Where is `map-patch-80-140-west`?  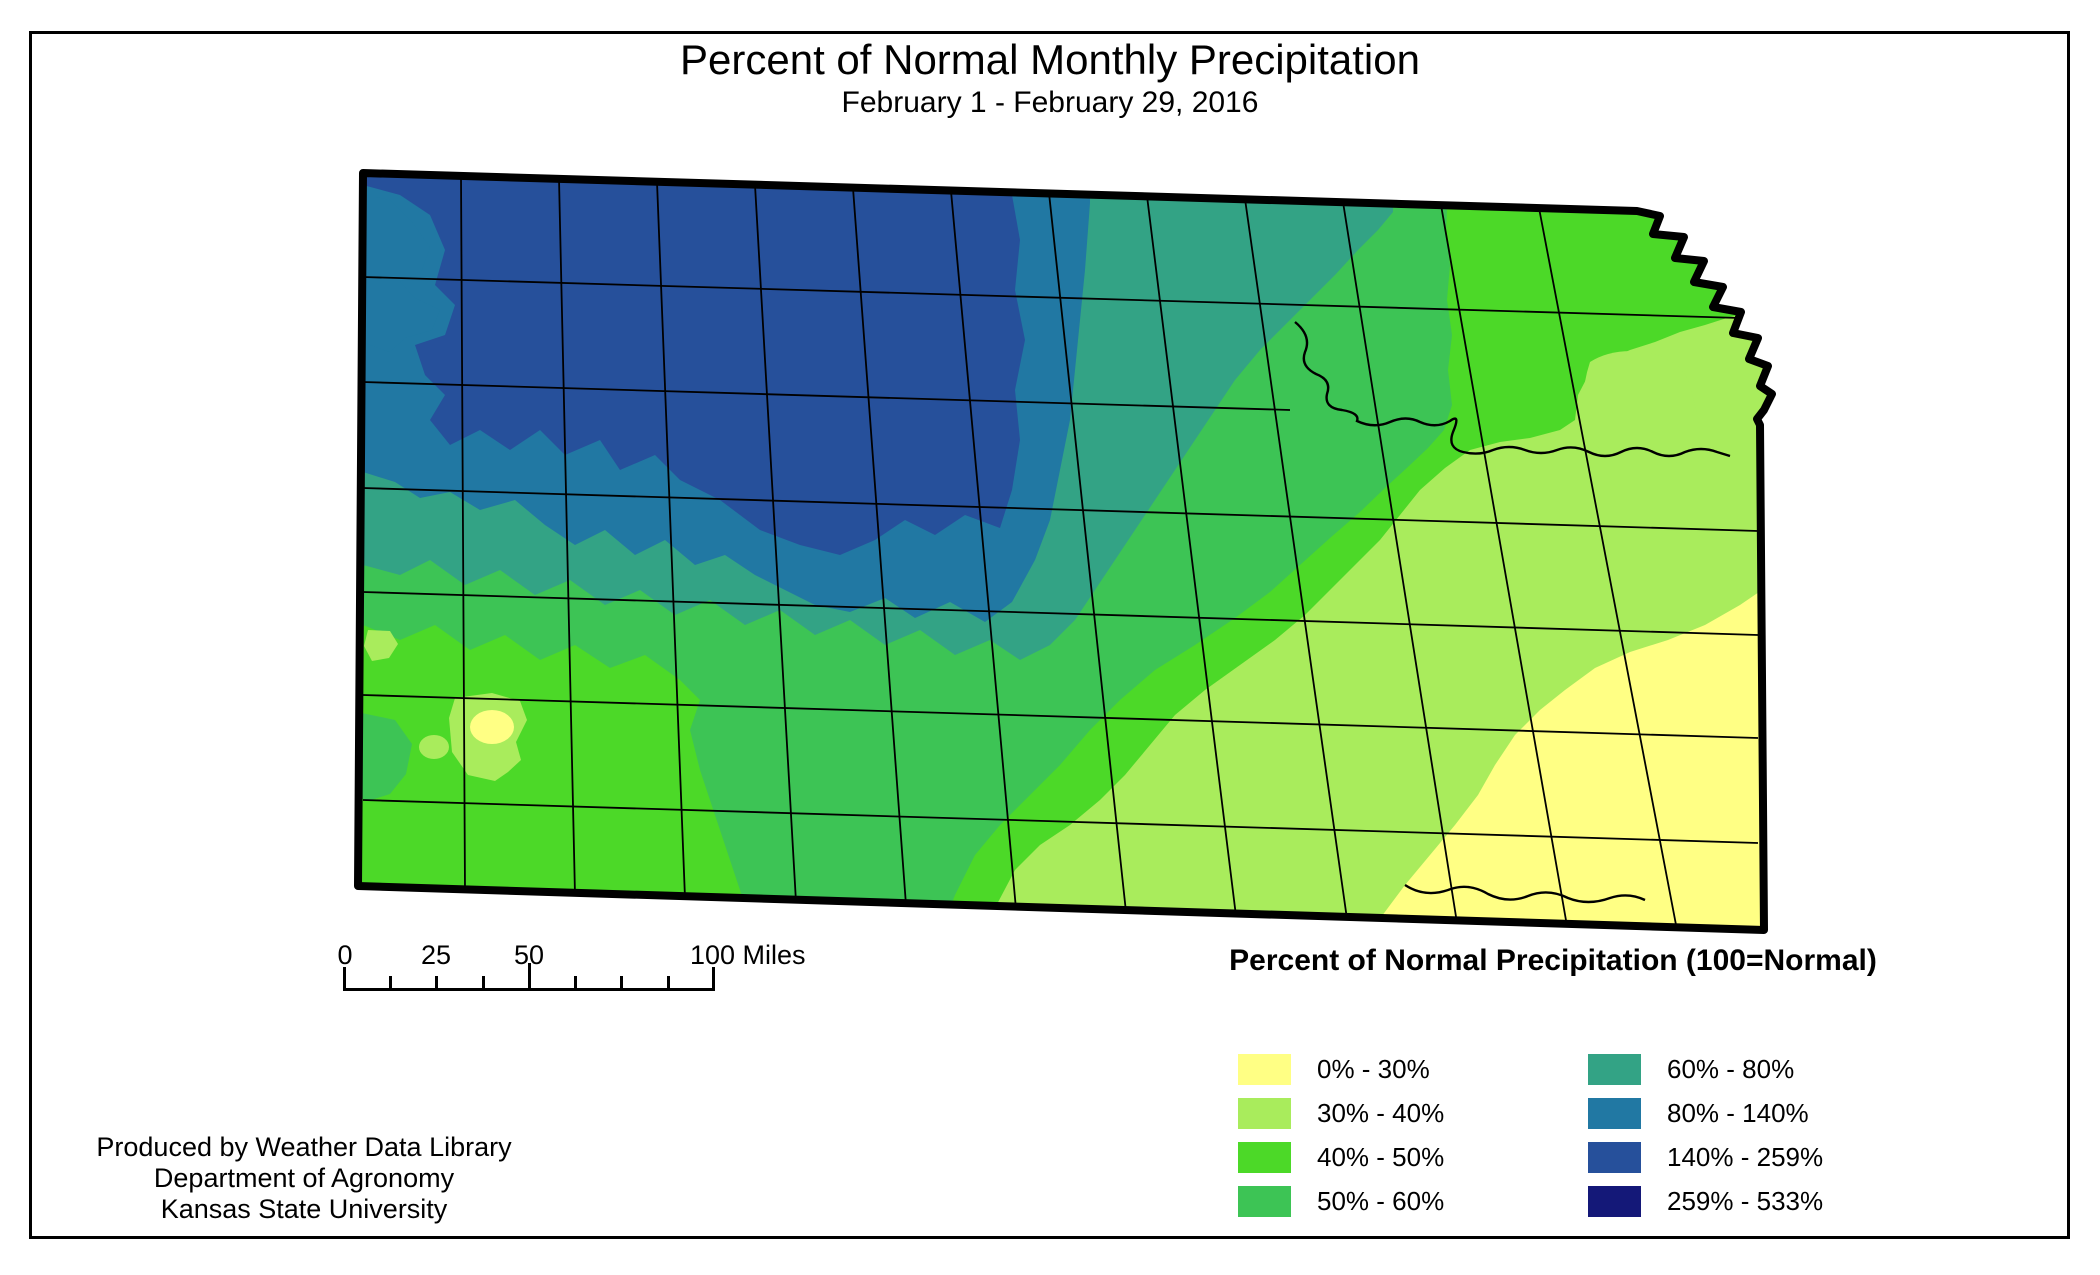 map-patch-80-140-west is located at coordinates (399, 272).